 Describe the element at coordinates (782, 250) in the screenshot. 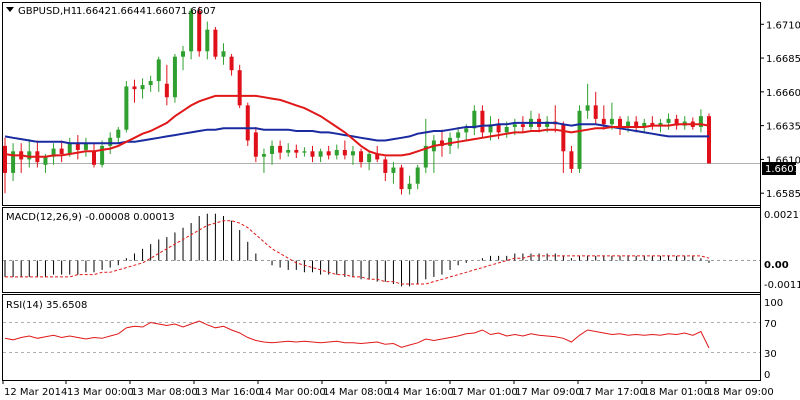

I see `macd-axis: 0.00217 0.00 -0.00118` at that location.